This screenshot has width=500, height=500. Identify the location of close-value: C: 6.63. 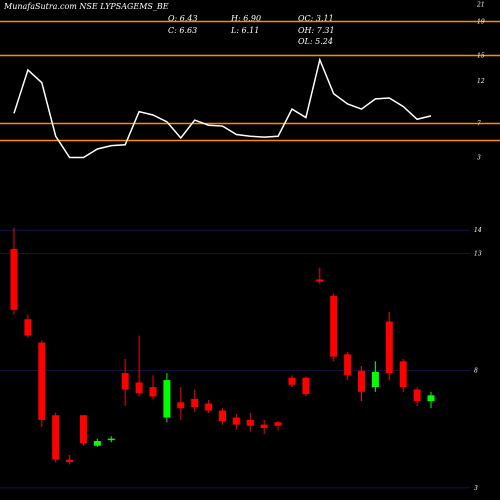
(183, 30).